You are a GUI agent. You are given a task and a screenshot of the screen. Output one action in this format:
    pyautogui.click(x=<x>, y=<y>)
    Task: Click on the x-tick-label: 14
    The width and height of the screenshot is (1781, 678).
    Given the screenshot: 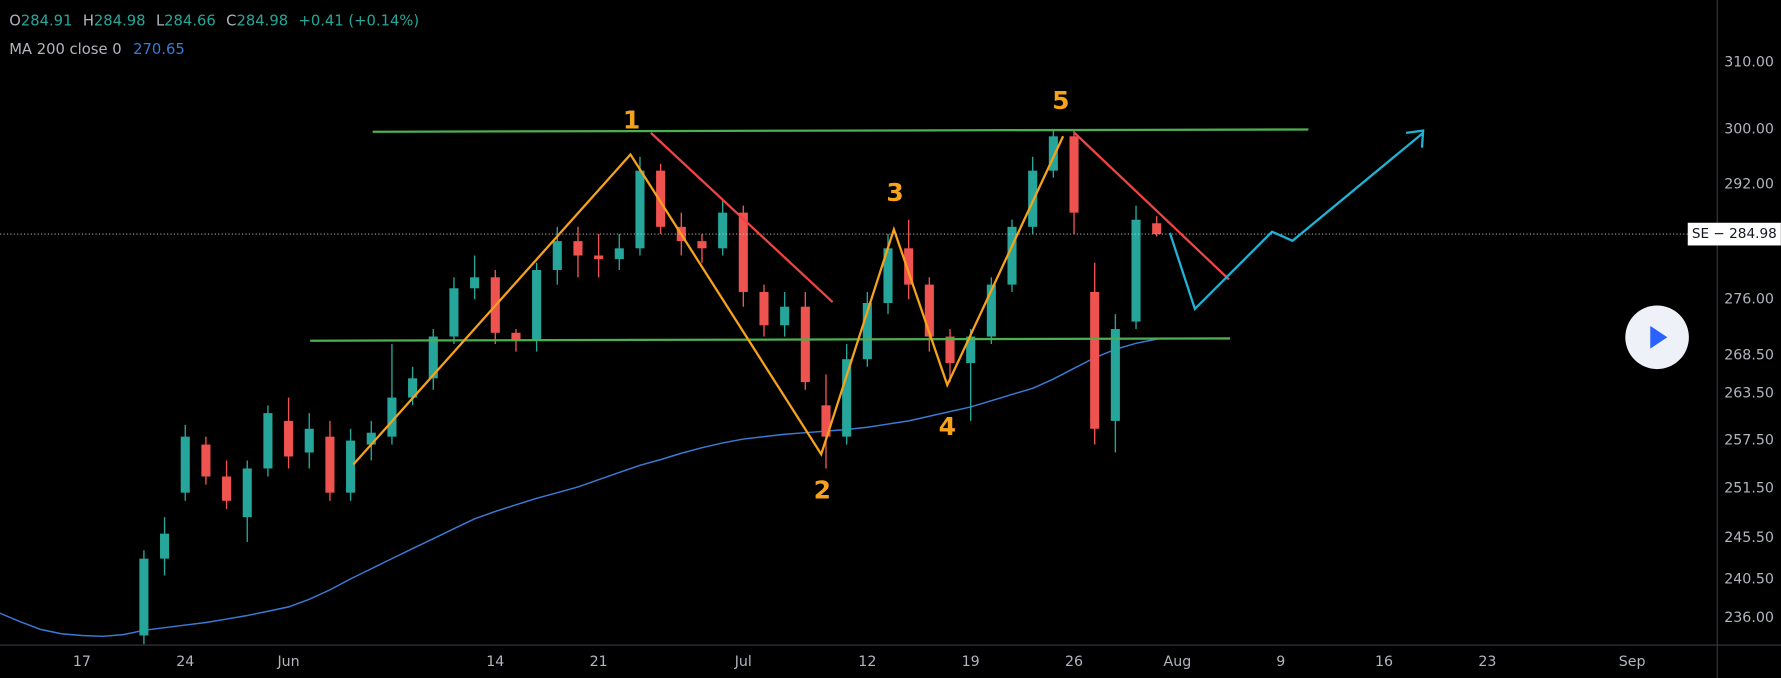 What is the action you would take?
    pyautogui.click(x=495, y=662)
    